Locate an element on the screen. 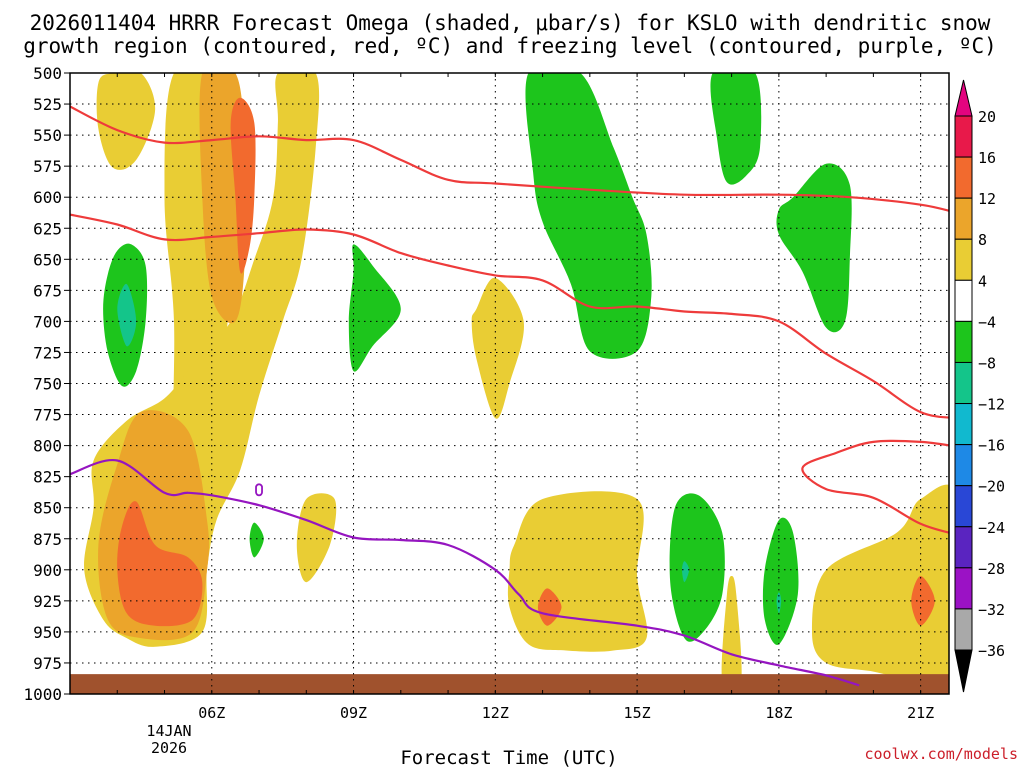 This screenshot has width=1024, height=768. y-tick-label-12: 800 is located at coordinates (47, 446).